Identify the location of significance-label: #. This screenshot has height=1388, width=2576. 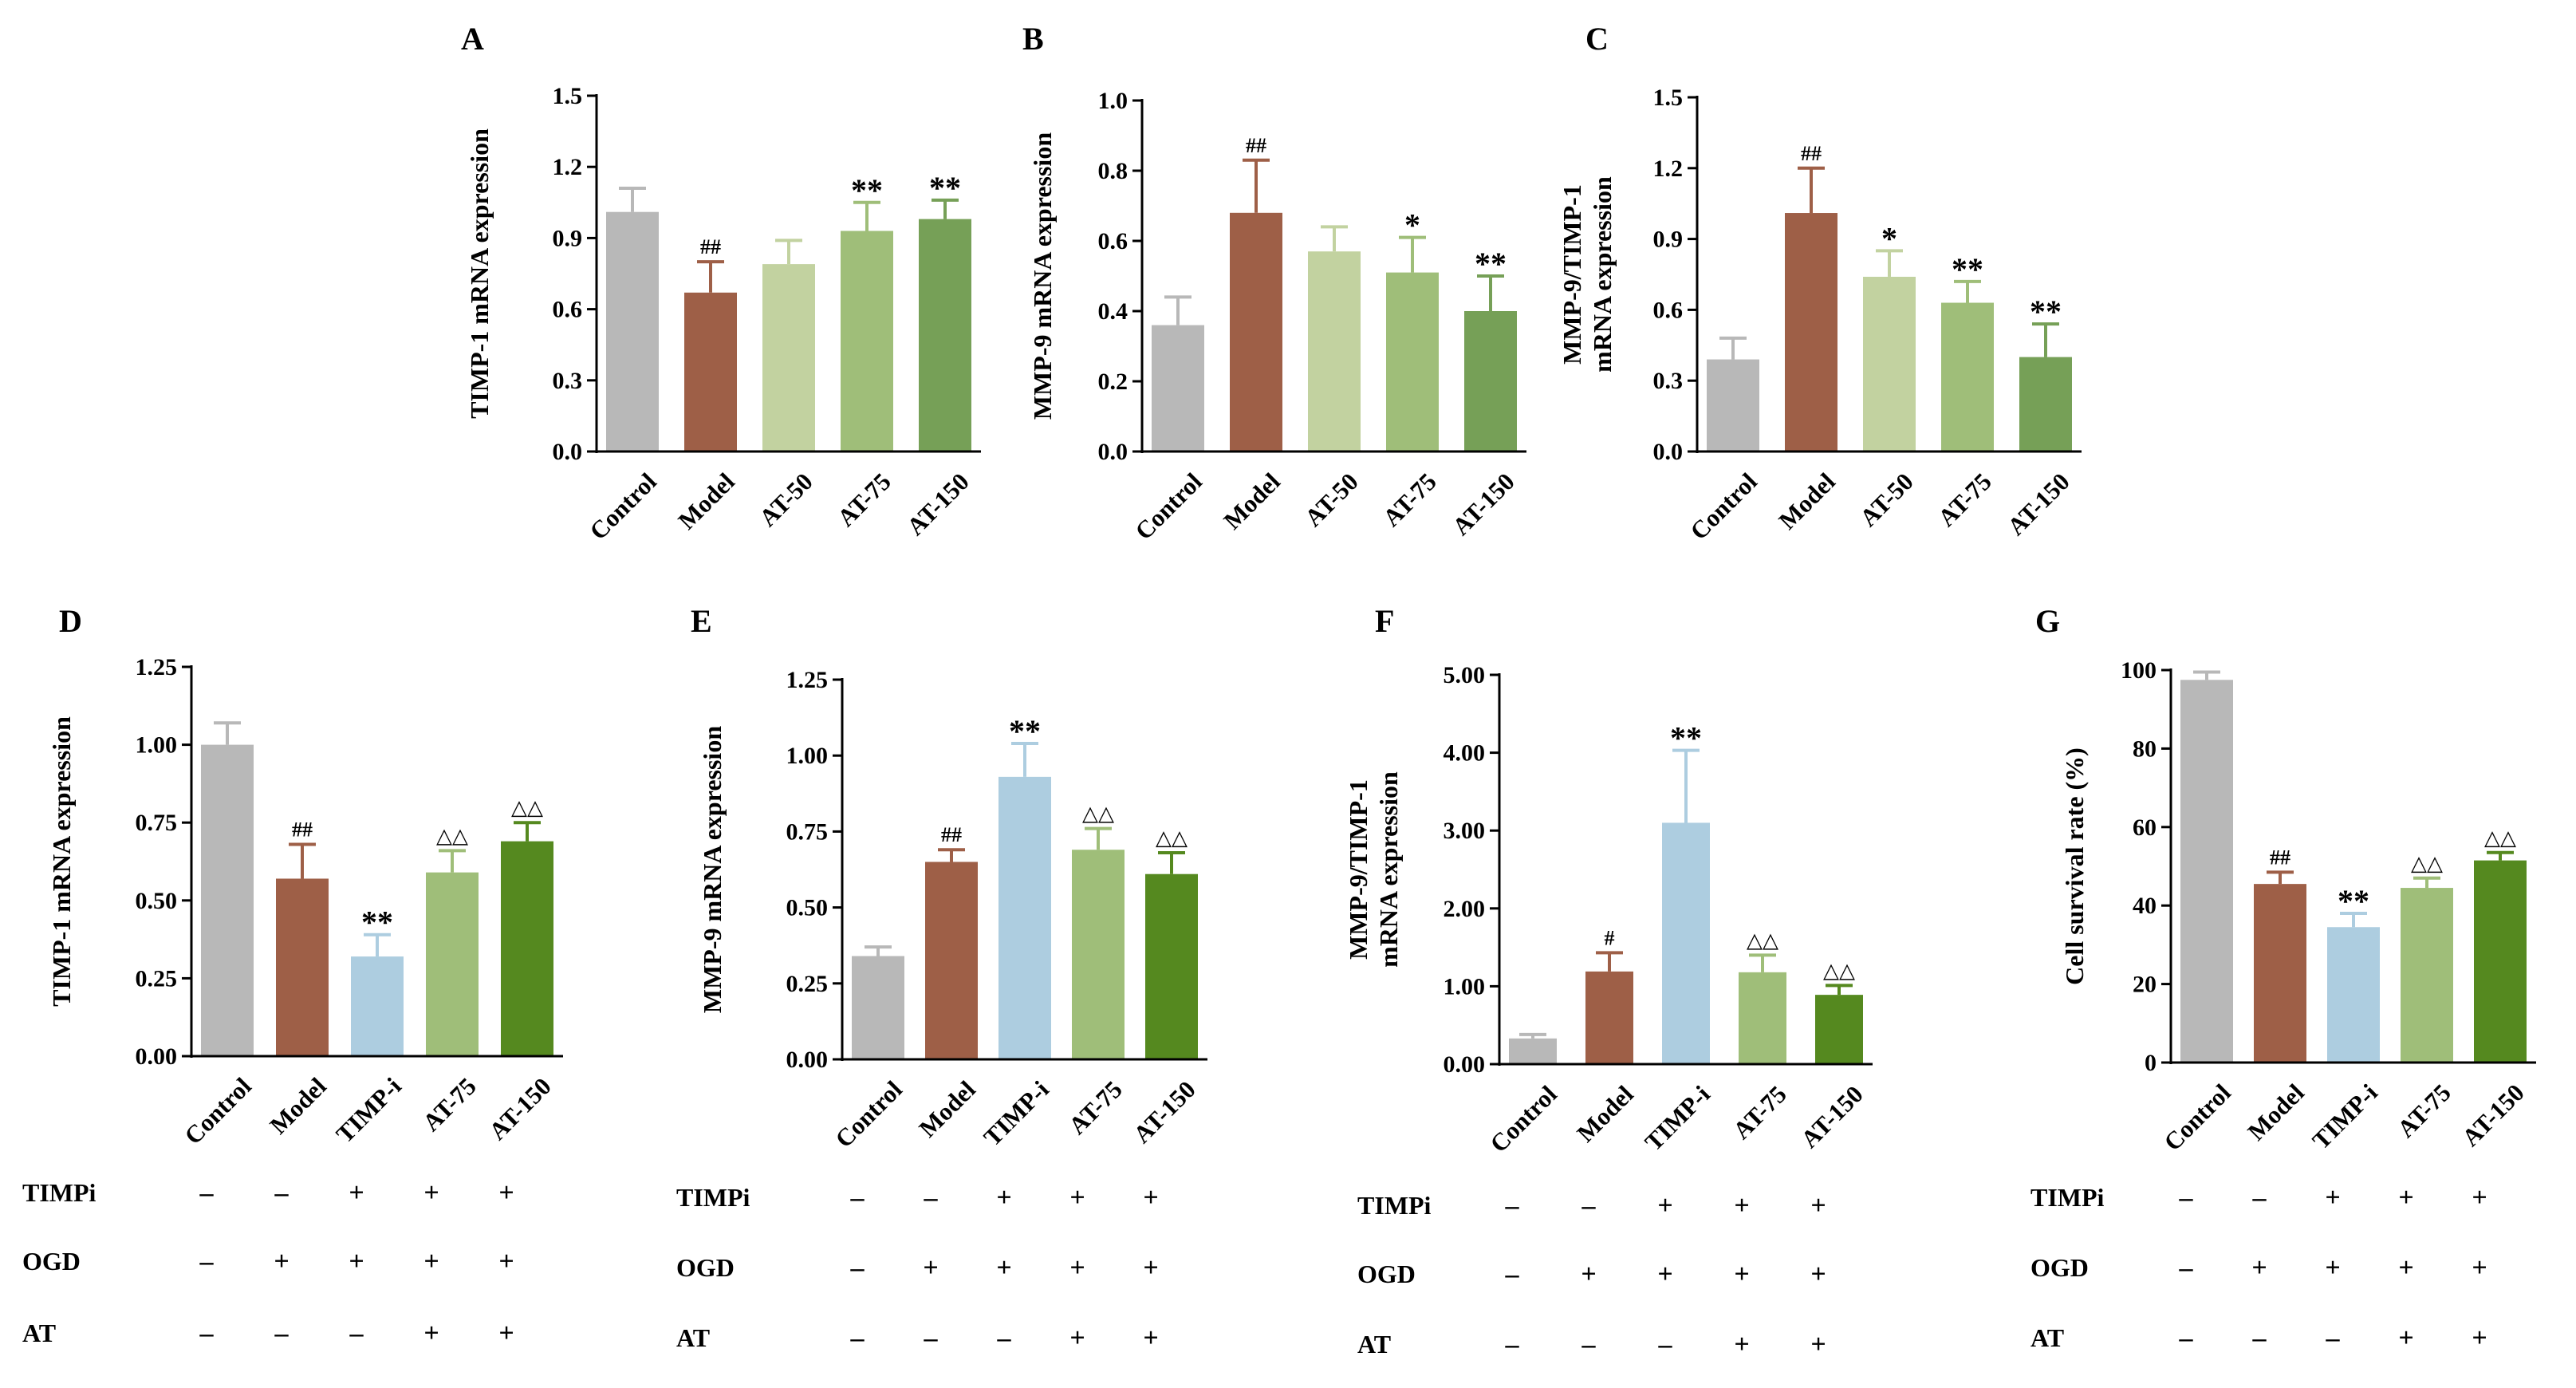
(1610, 937).